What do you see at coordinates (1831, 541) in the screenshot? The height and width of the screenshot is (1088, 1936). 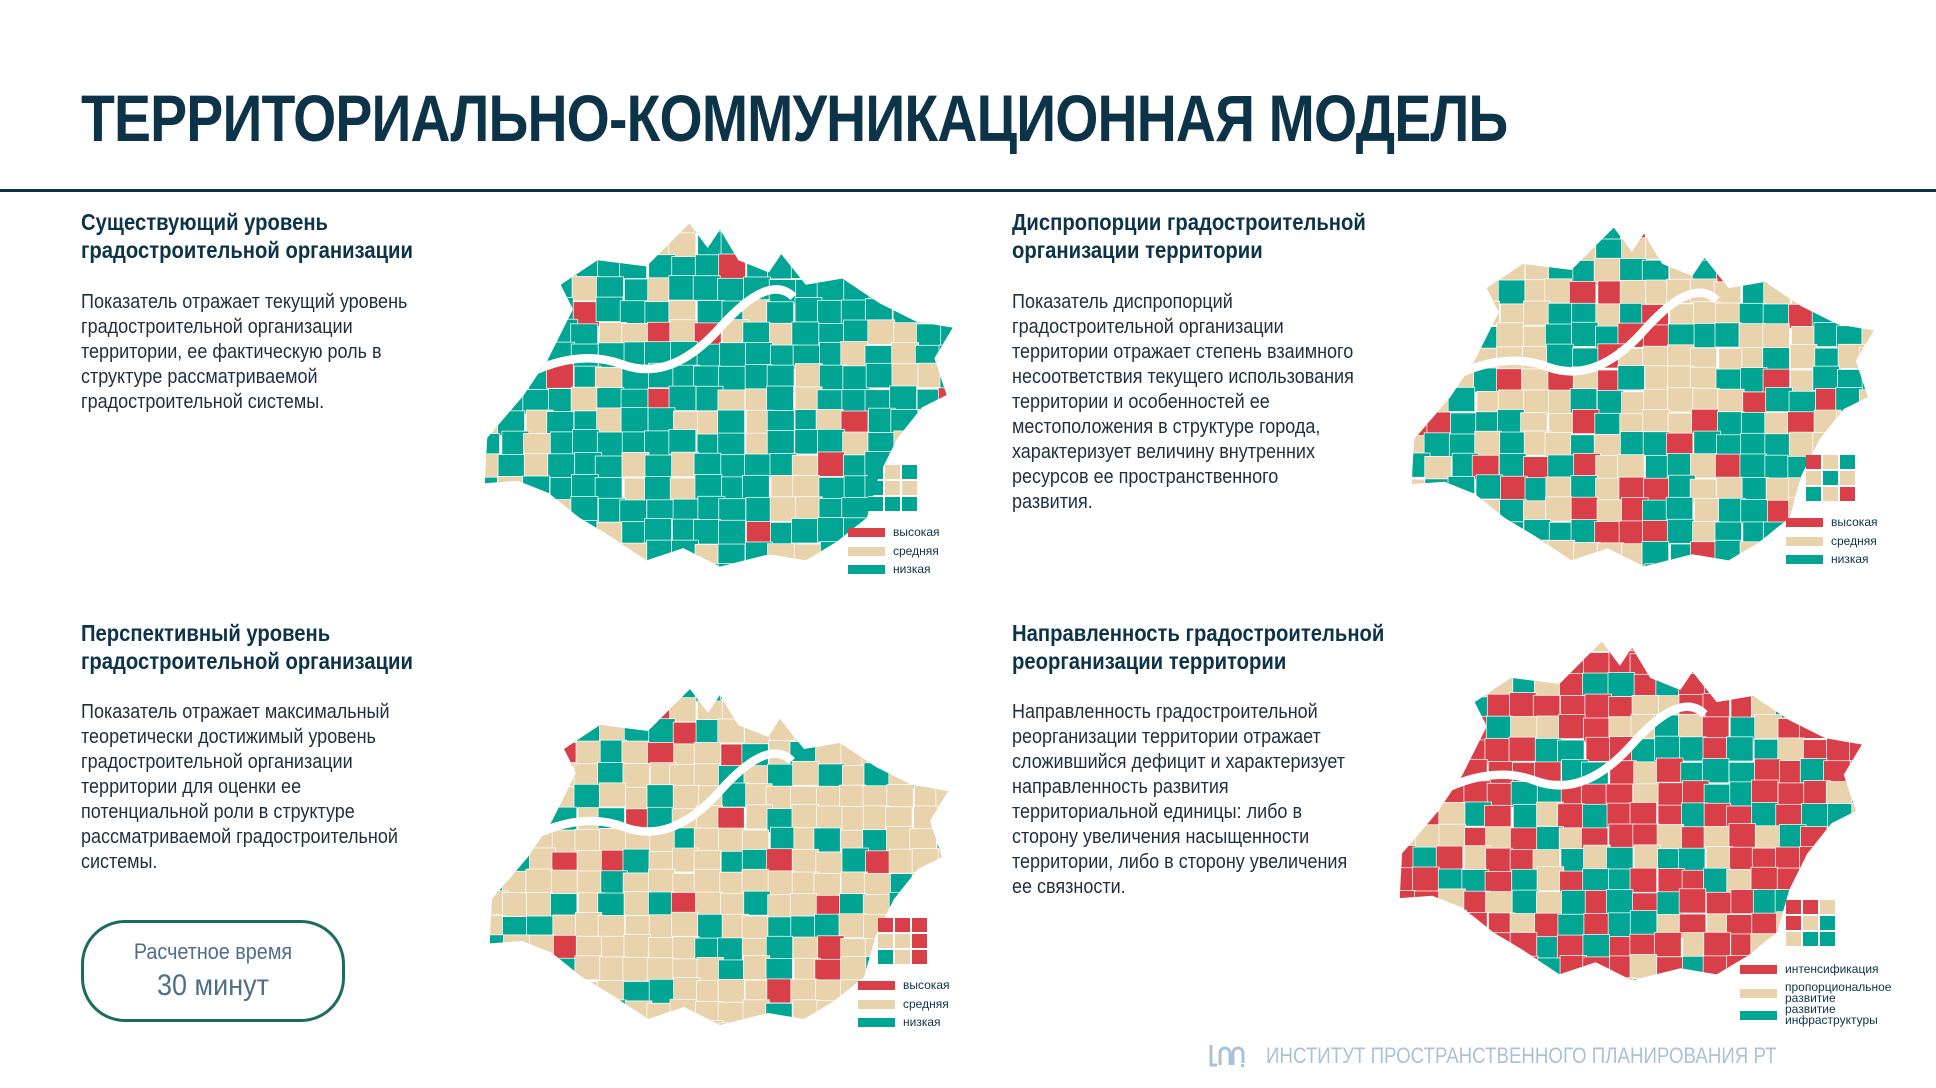 I see `legend-mid: средняя` at bounding box center [1831, 541].